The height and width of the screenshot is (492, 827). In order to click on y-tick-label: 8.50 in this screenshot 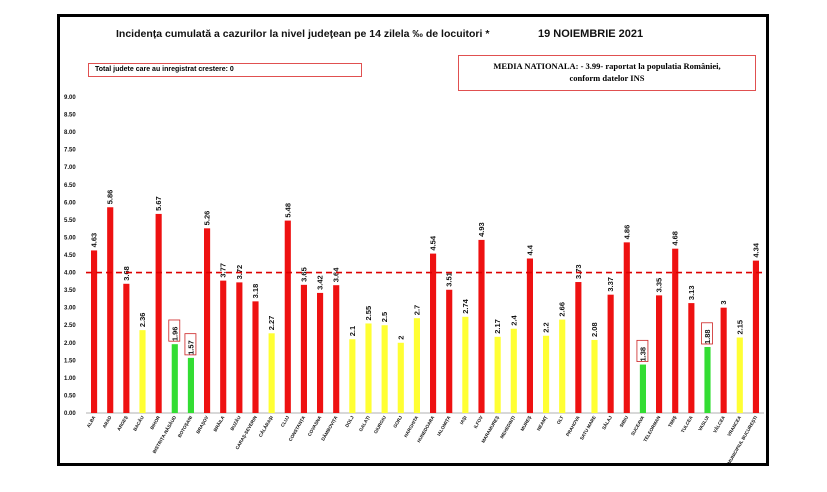, I will do `click(70, 116)`.